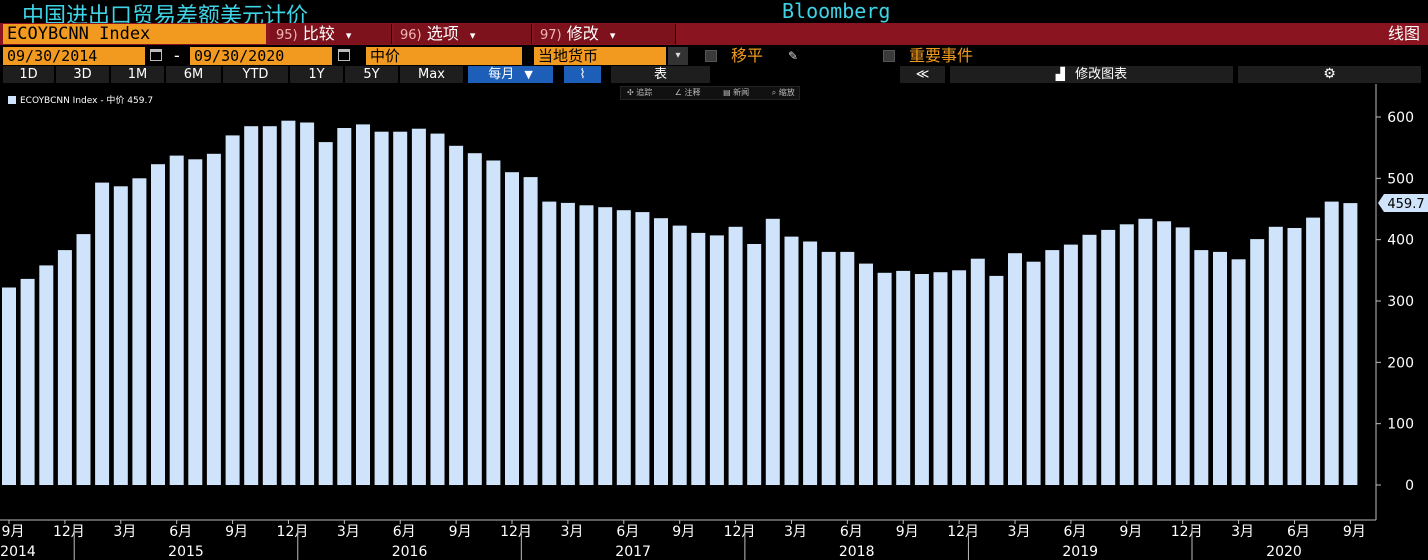 The image size is (1428, 560). I want to click on range-6m-button: 6M, so click(194, 74).